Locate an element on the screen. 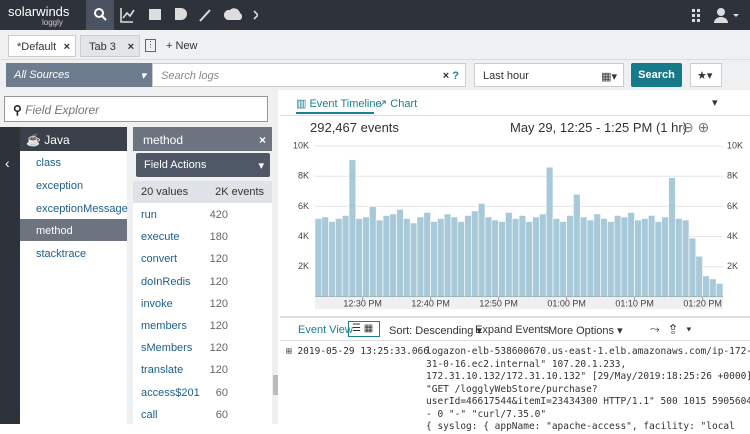  chart-tab: ↗ Chart is located at coordinates (398, 104).